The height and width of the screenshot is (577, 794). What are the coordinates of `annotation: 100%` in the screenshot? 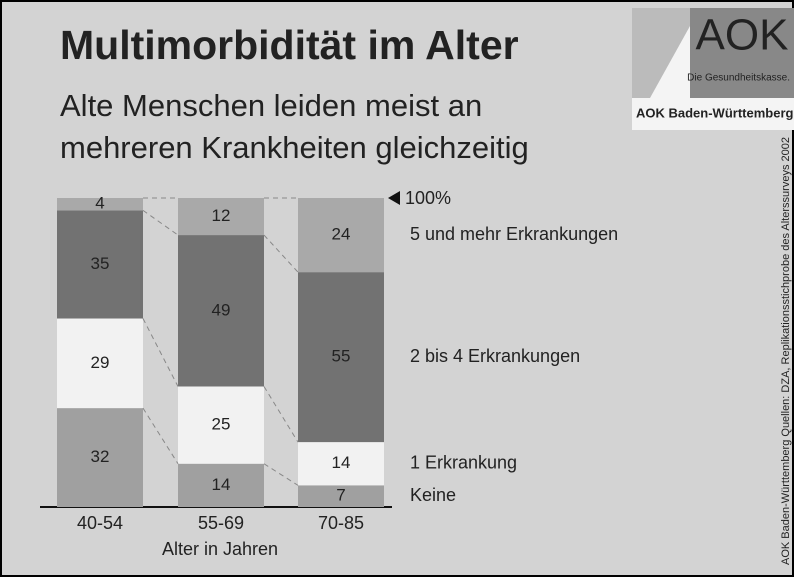 It's located at (428, 198).